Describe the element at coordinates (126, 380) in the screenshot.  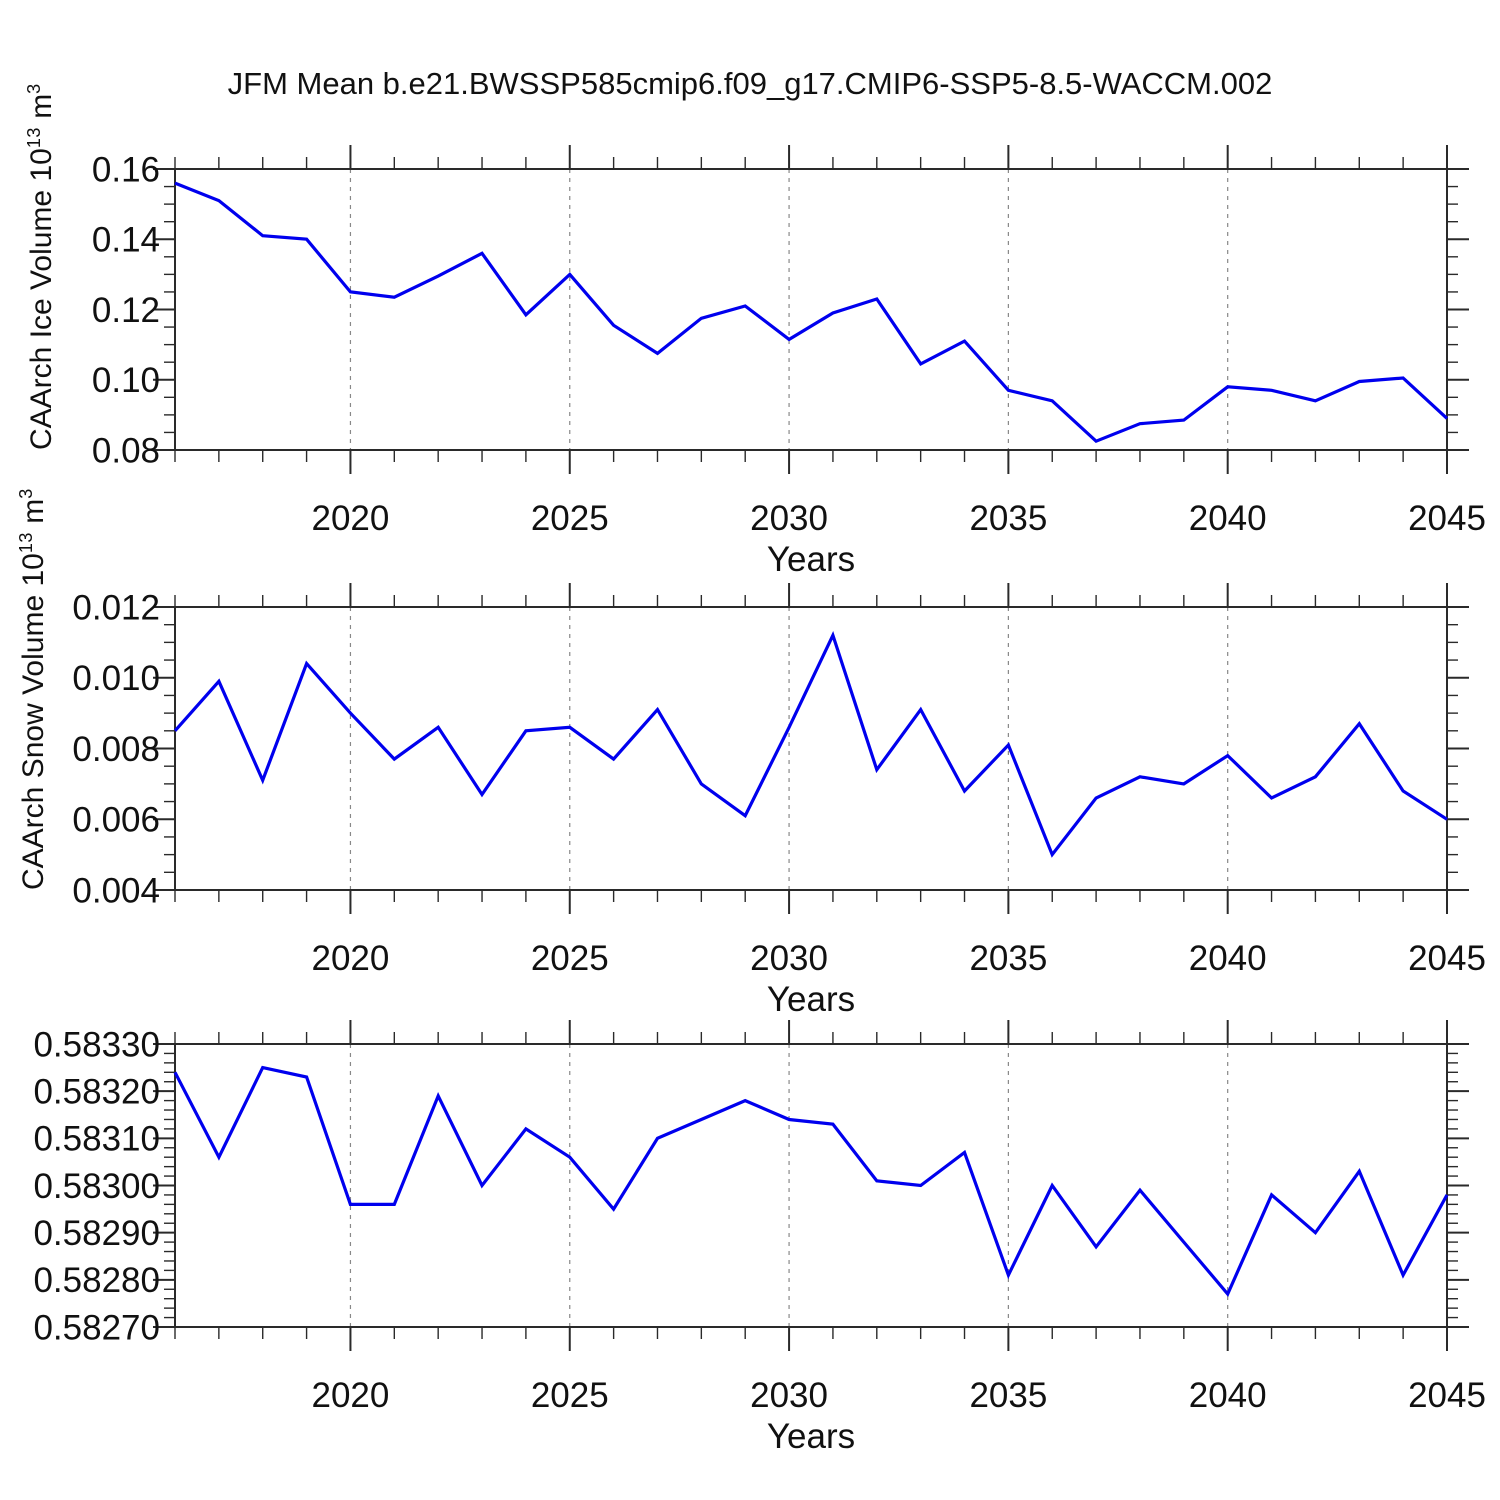
I see `y-tick-label: 0.10` at that location.